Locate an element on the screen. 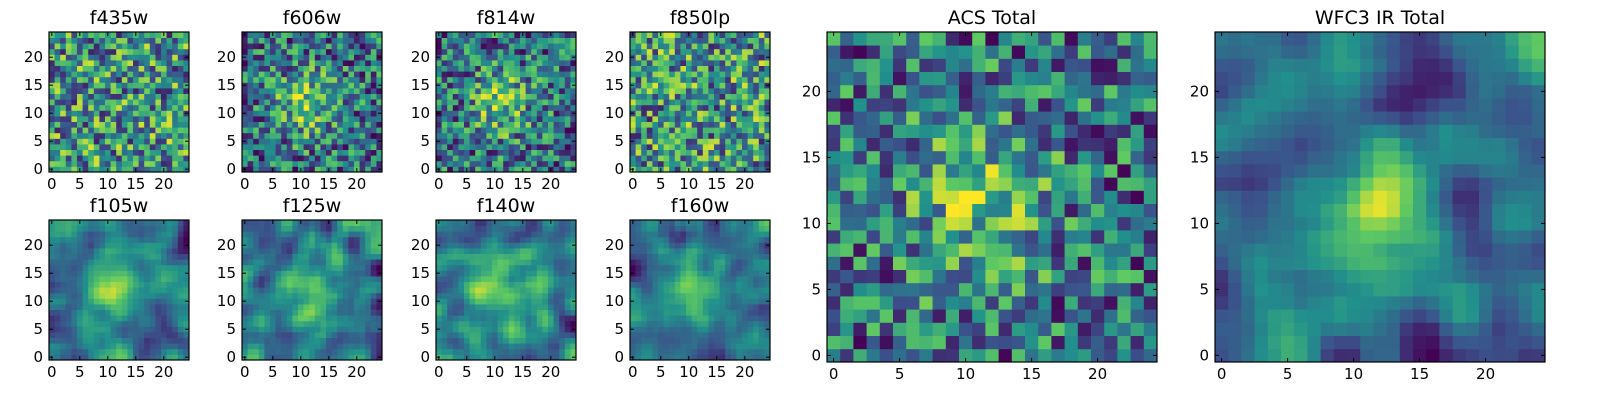  y-tick-label: 15 is located at coordinates (226, 85).